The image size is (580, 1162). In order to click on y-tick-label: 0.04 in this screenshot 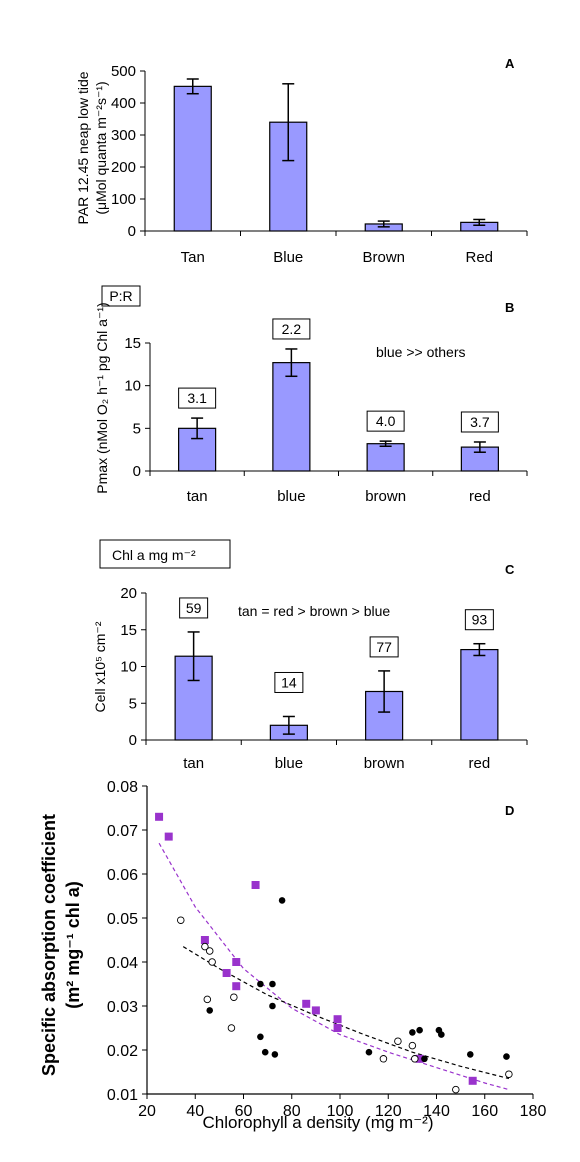, I will do `click(122, 963)`.